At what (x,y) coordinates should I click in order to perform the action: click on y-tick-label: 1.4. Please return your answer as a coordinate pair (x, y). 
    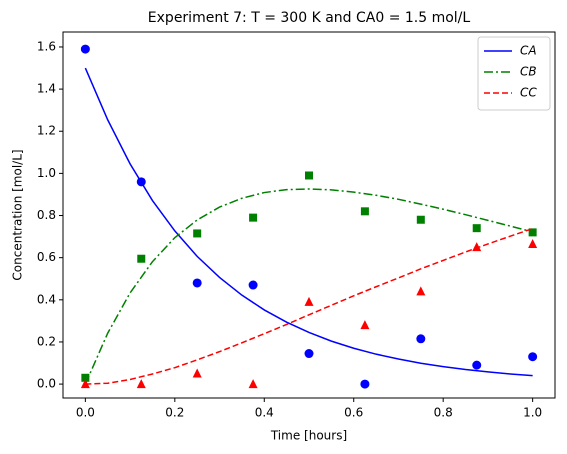
    Looking at the image, I should click on (46, 89).